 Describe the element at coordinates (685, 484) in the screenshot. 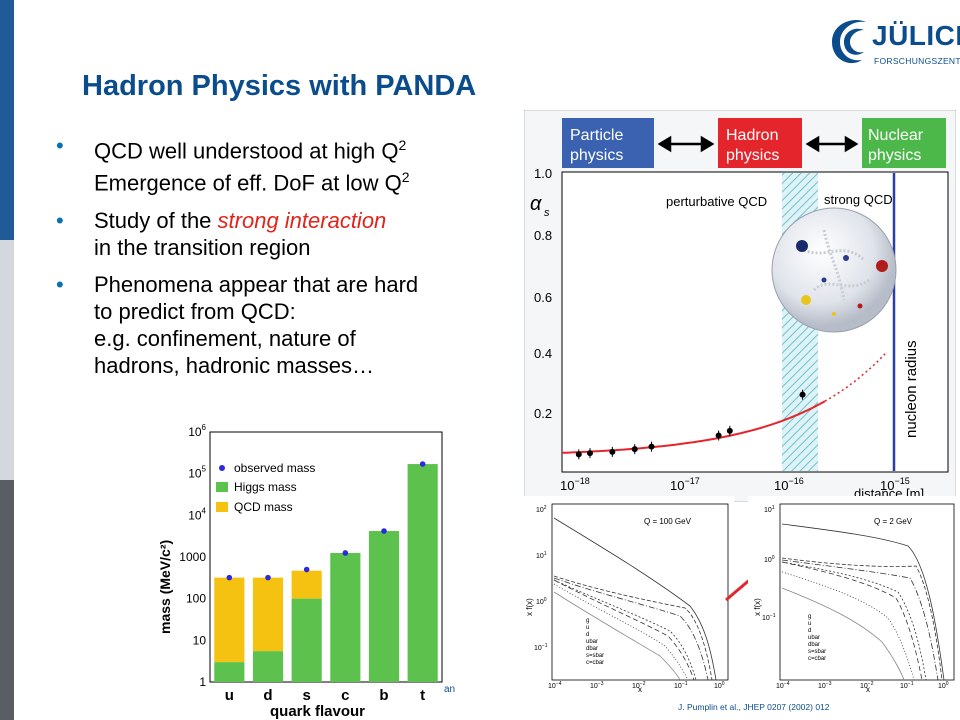

I see `x-tick-label: 10⁻¹⁷` at that location.